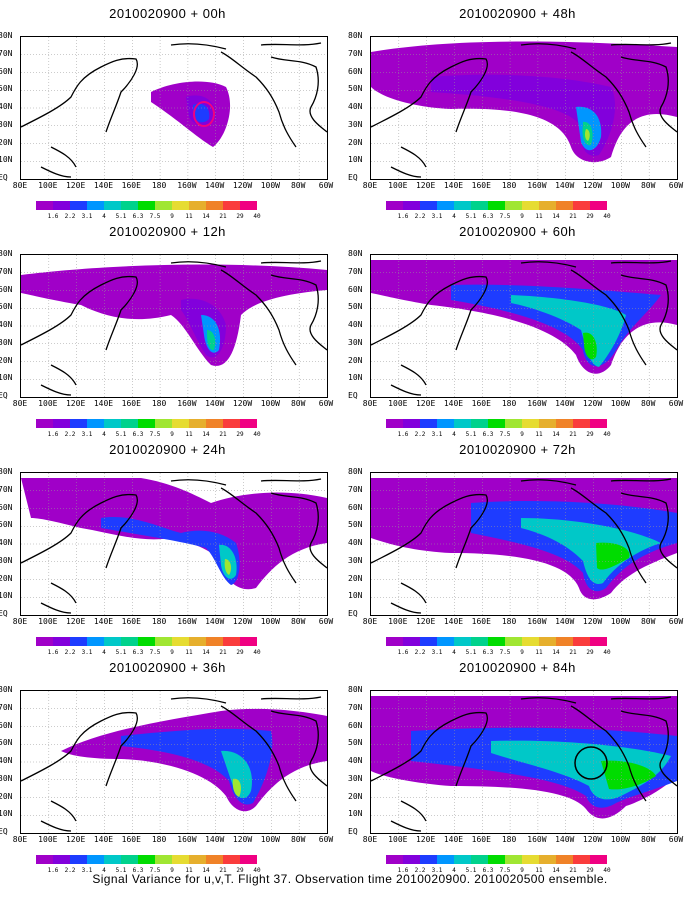 The width and height of the screenshot is (700, 900). I want to click on longitude-label: 120E, so click(425, 185).